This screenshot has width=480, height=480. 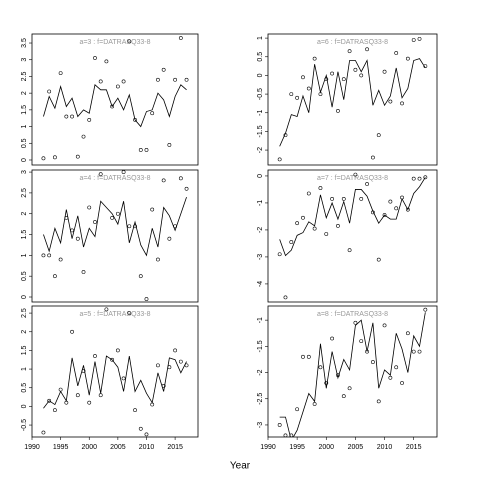 What do you see at coordinates (24, 43) in the screenshot?
I see `y-tick-label: 3.5` at bounding box center [24, 43].